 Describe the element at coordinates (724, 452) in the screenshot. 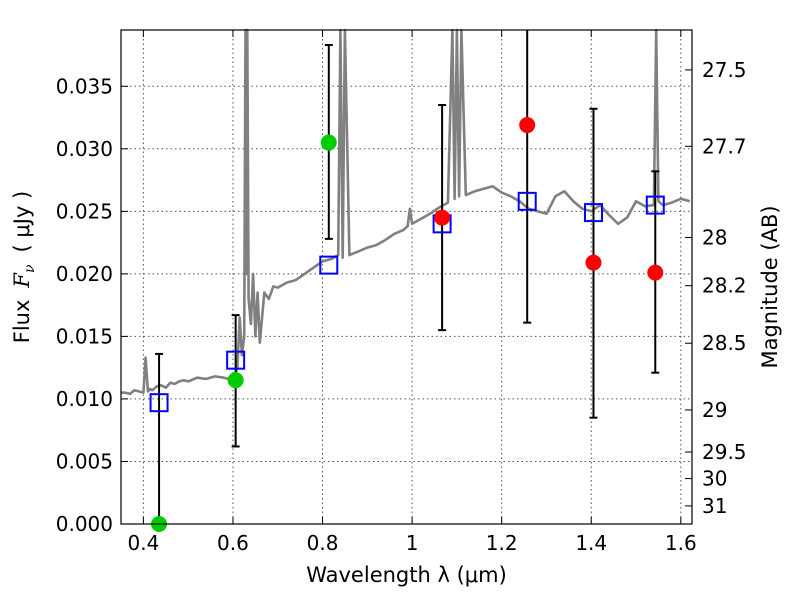

I see `right-tick-label: 29.5` at that location.